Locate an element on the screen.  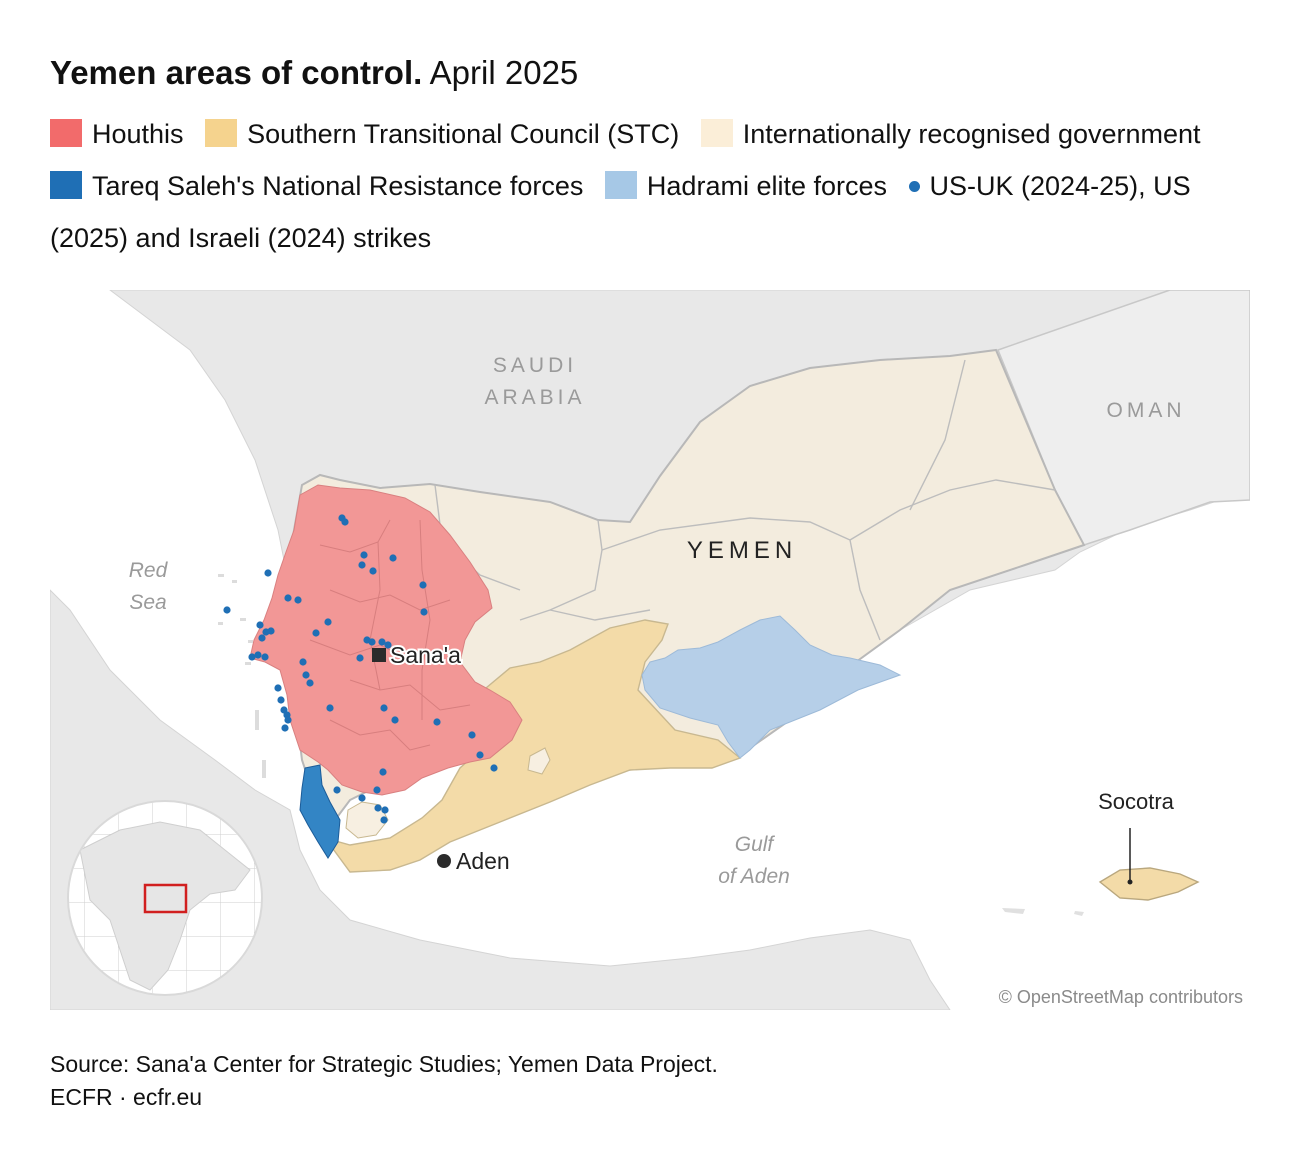
legend-label: Southern Transitional Council (STC) is located at coordinates (463, 134).